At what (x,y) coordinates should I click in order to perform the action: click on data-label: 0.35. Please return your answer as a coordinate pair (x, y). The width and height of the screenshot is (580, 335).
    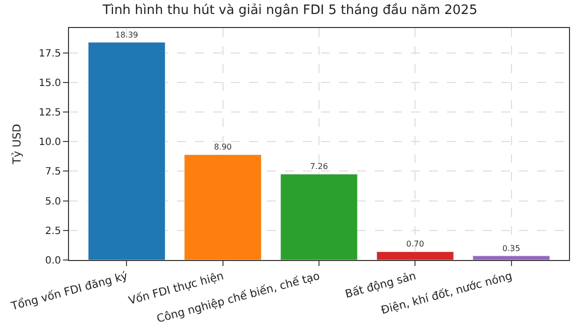
    Looking at the image, I should click on (511, 248).